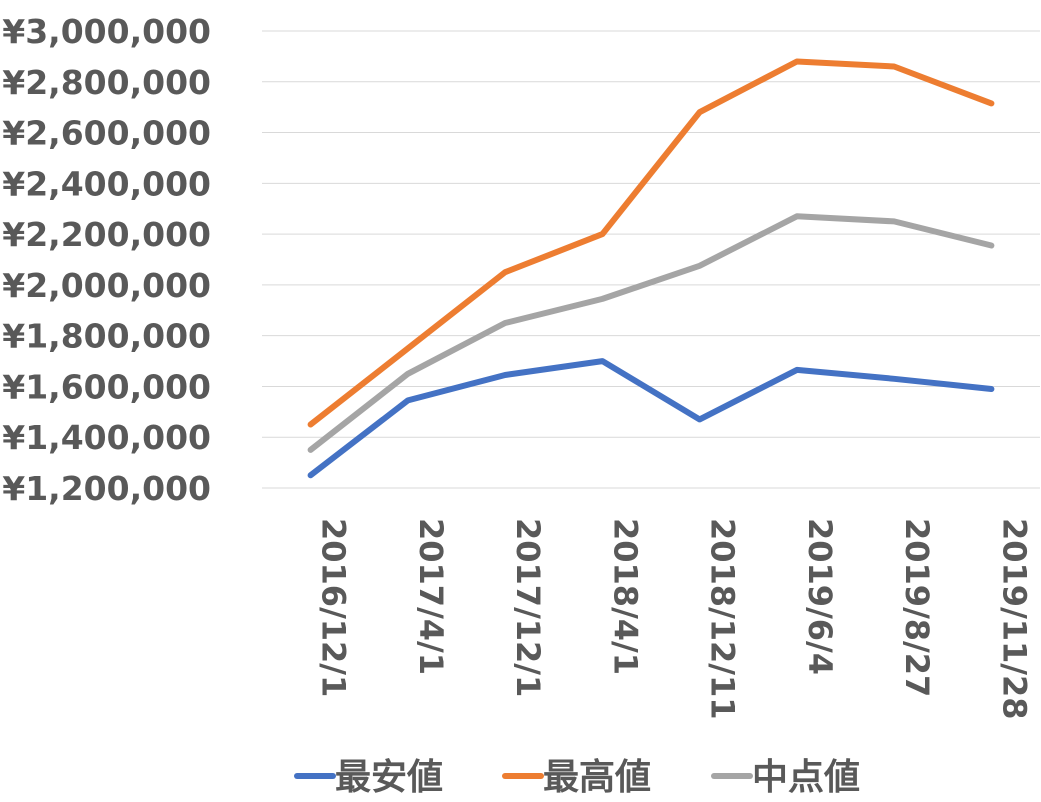  What do you see at coordinates (431, 596) in the screenshot?
I see `x-tick-label: 2017/4/1` at bounding box center [431, 596].